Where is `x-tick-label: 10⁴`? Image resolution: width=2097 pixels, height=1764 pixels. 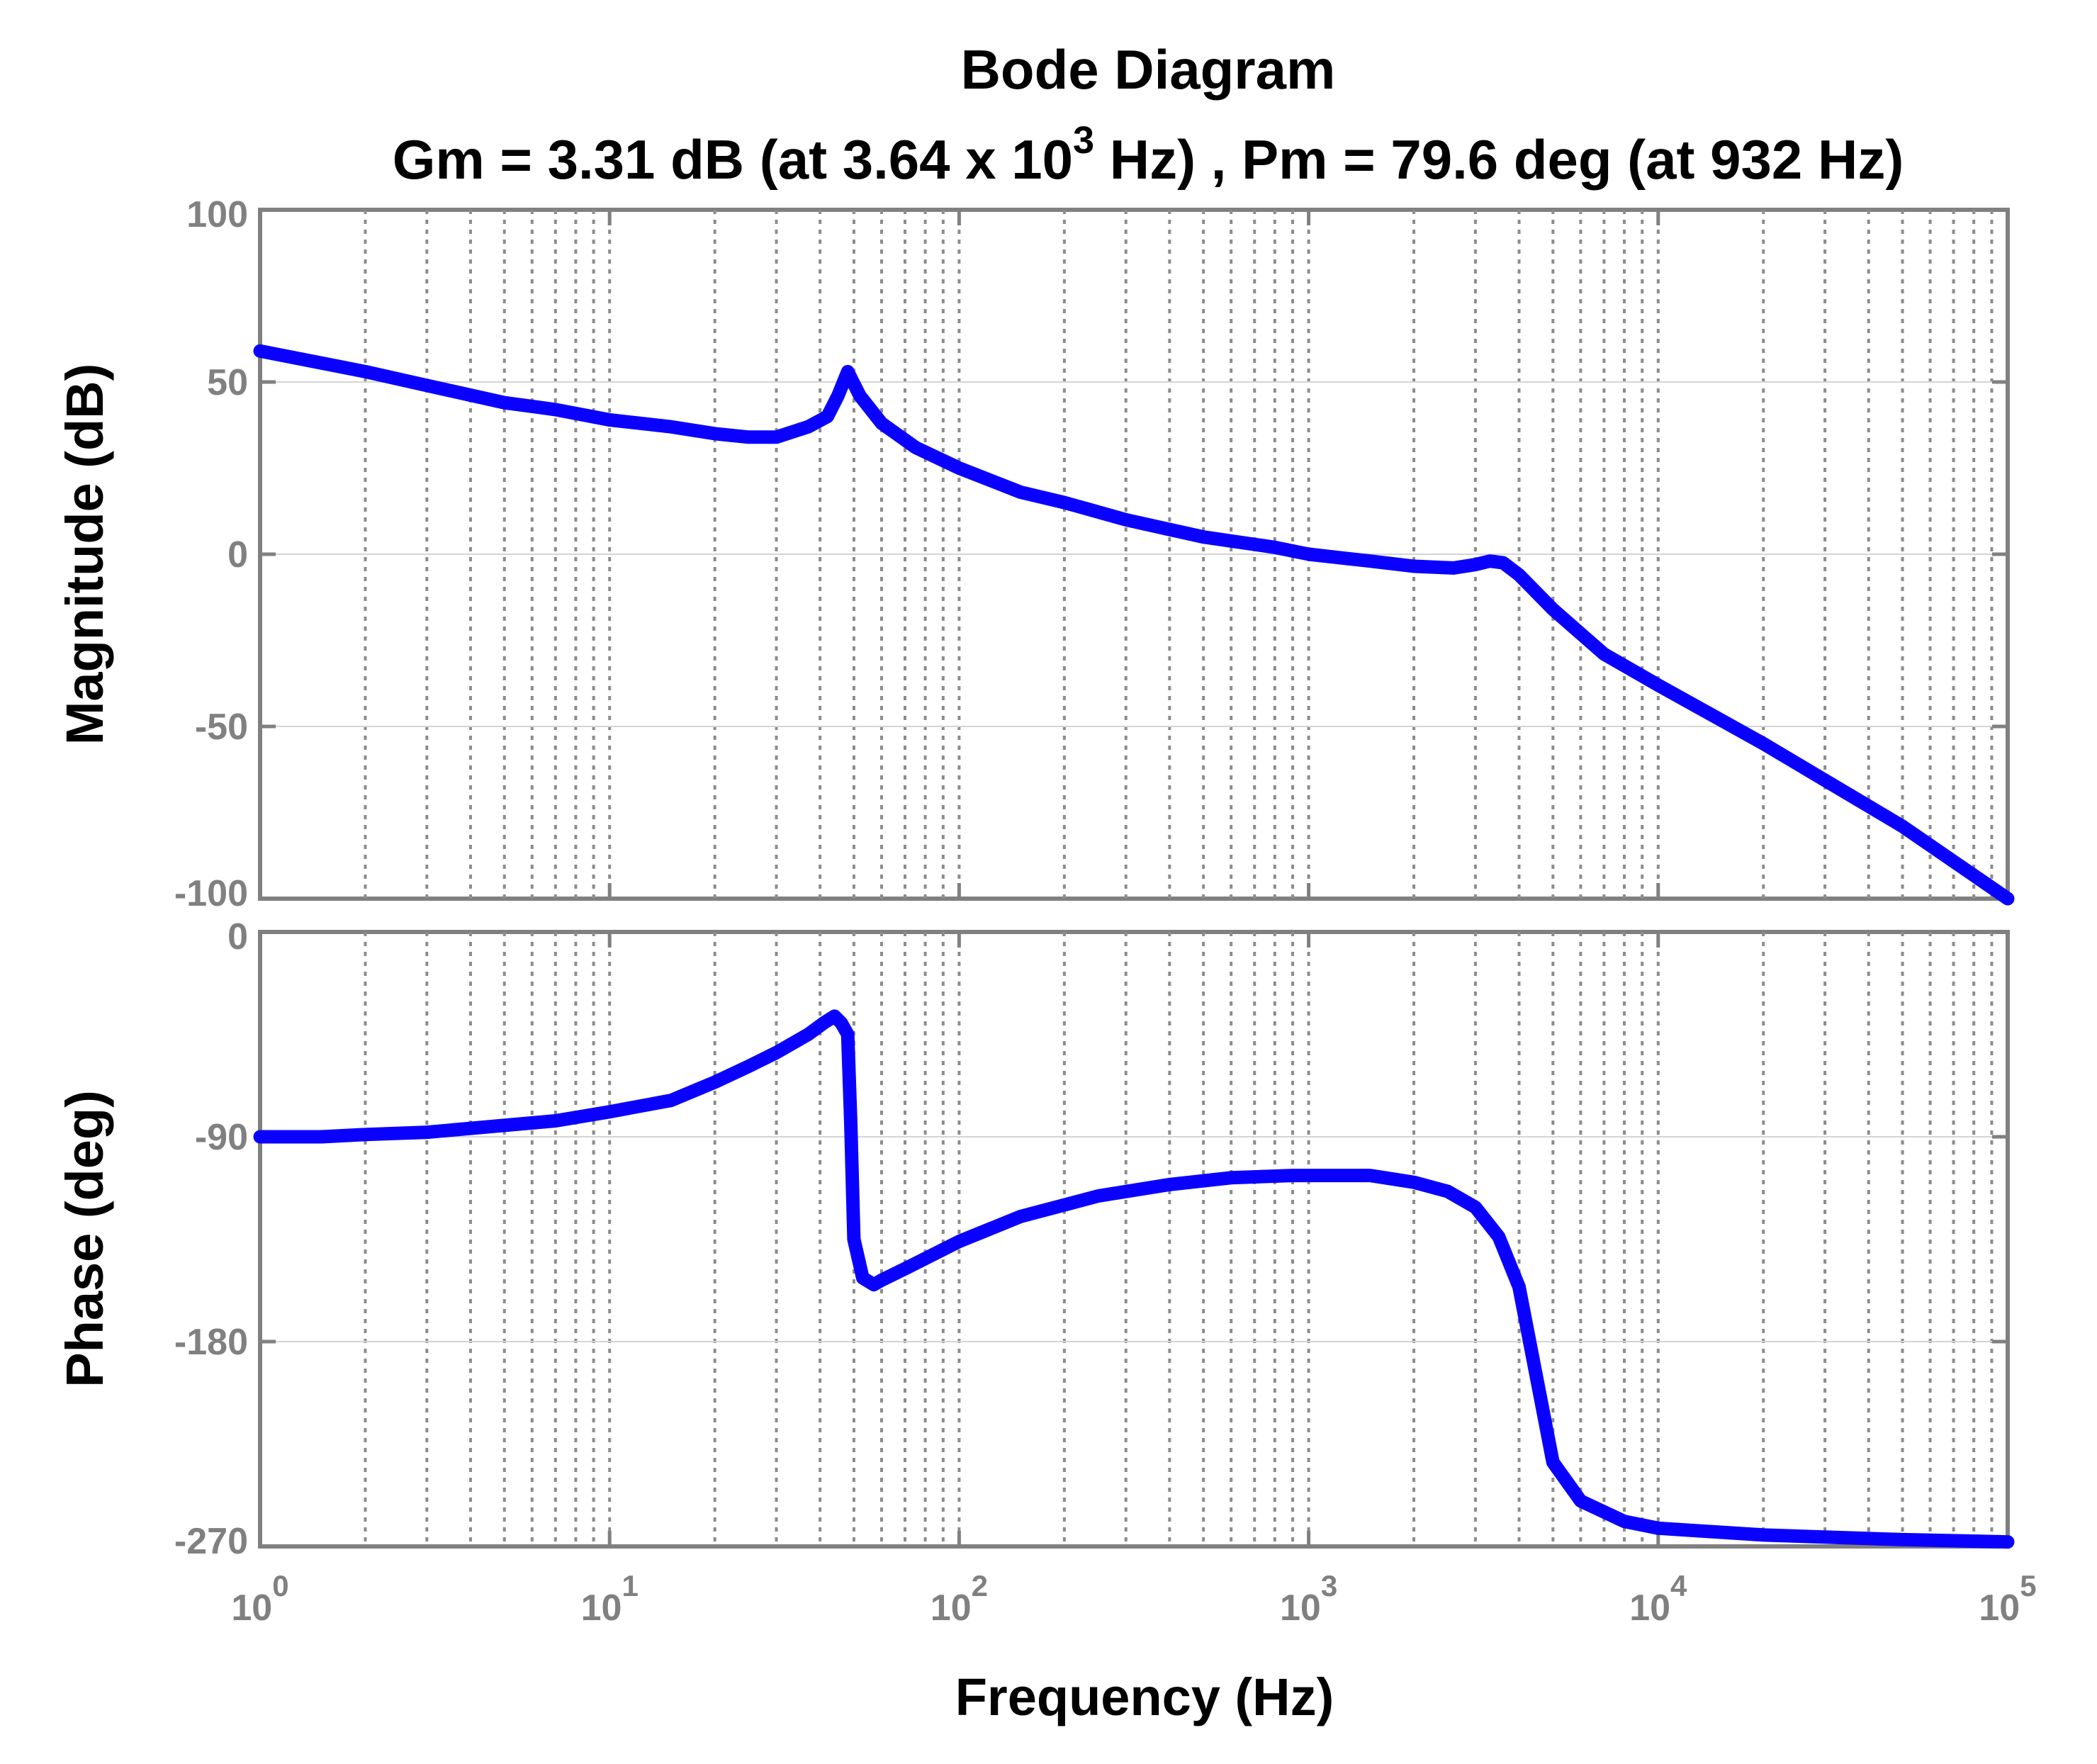 x-tick-label: 10⁴ is located at coordinates (1658, 1599).